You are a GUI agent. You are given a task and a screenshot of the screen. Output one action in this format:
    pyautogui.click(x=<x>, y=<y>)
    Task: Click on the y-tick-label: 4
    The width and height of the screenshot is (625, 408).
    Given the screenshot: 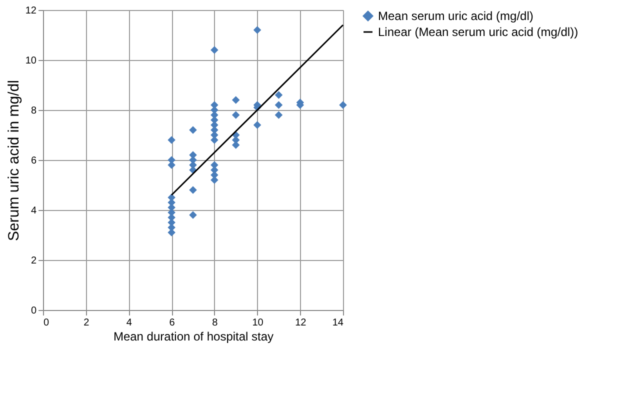 What is the action you would take?
    pyautogui.click(x=33, y=211)
    